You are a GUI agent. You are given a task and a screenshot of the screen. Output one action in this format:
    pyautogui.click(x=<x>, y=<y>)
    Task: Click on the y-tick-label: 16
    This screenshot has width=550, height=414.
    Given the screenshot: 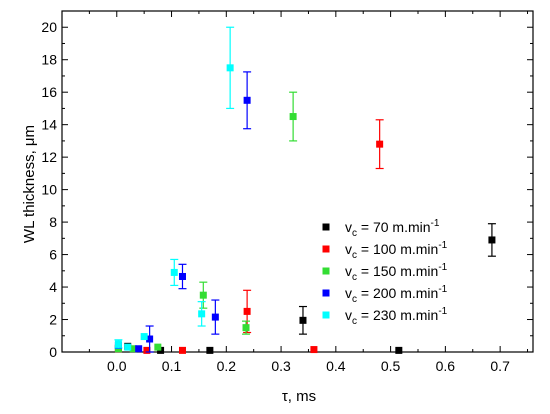 What is the action you would take?
    pyautogui.click(x=49, y=92)
    